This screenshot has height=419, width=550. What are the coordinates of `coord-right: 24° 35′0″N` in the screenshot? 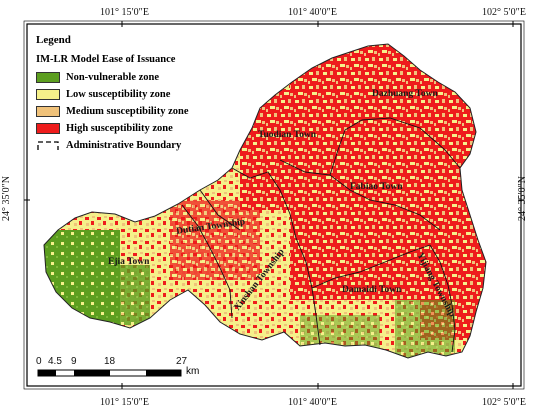 It's located at (523, 198).